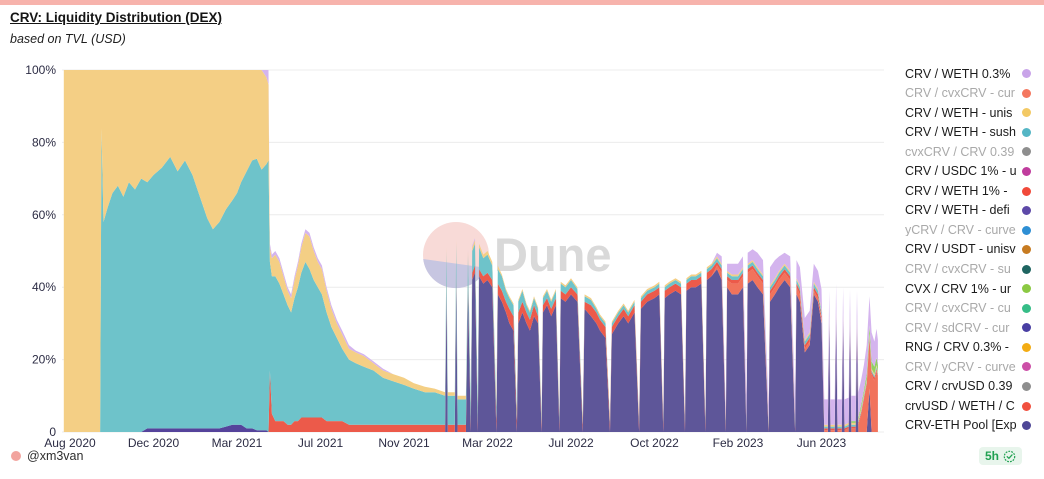 The height and width of the screenshot is (479, 1044). I want to click on footer: @xm3van 5h, so click(522, 458).